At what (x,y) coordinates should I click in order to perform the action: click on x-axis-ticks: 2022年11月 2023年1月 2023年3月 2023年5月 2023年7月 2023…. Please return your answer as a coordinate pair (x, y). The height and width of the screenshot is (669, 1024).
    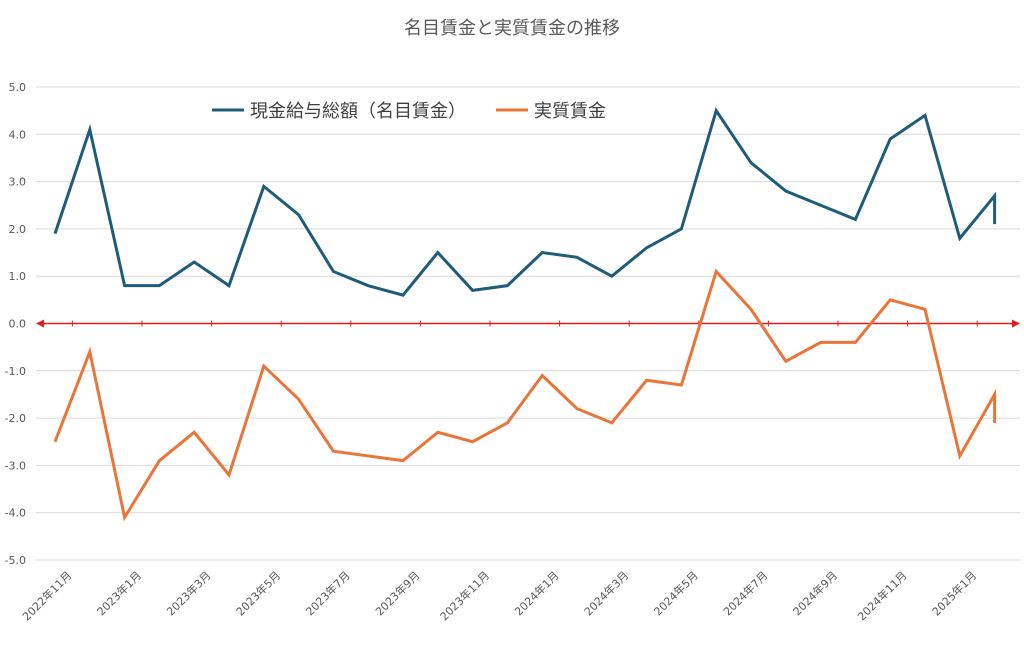
    Looking at the image, I should click on (499, 595).